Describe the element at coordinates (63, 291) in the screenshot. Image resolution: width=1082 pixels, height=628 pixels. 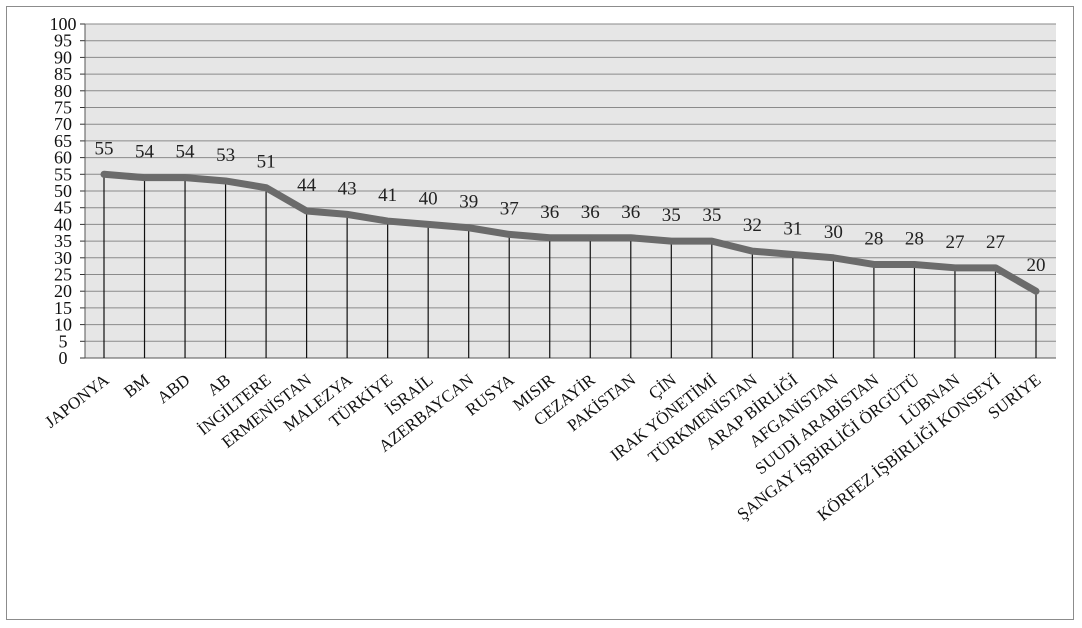
I see `y-tick-label: 20` at that location.